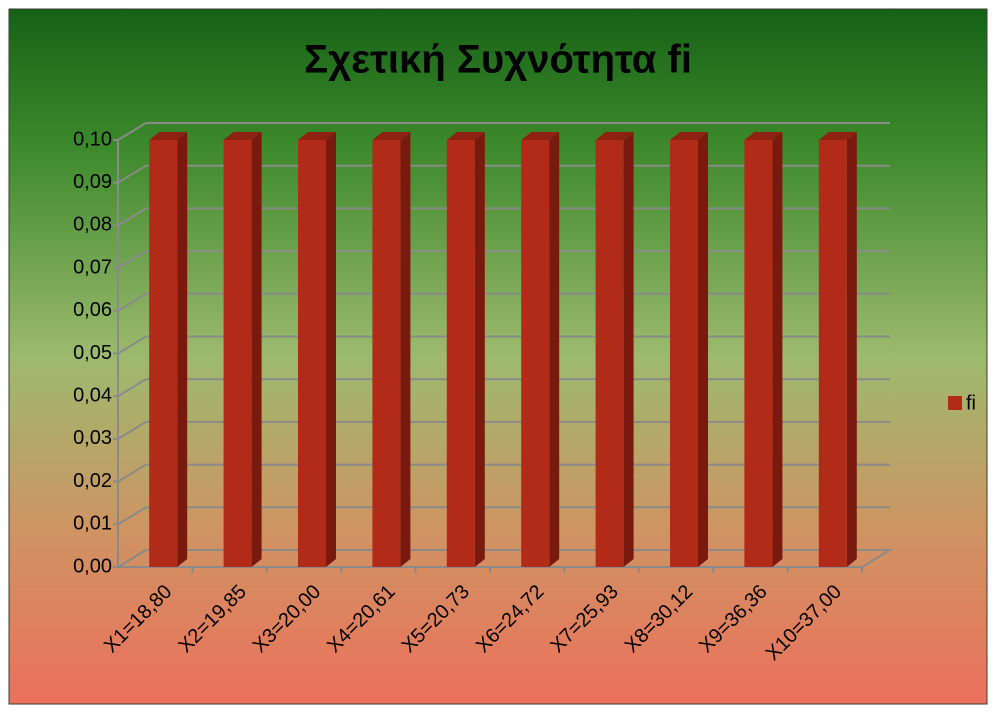 The image size is (996, 718). What do you see at coordinates (92, 566) in the screenshot?
I see `y-tick-label: 0,00` at bounding box center [92, 566].